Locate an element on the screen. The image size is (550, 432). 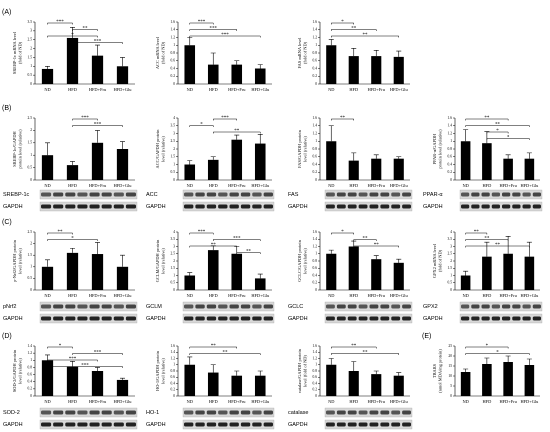
y-tick-label: 3.5 is located at coordinates (450, 239).